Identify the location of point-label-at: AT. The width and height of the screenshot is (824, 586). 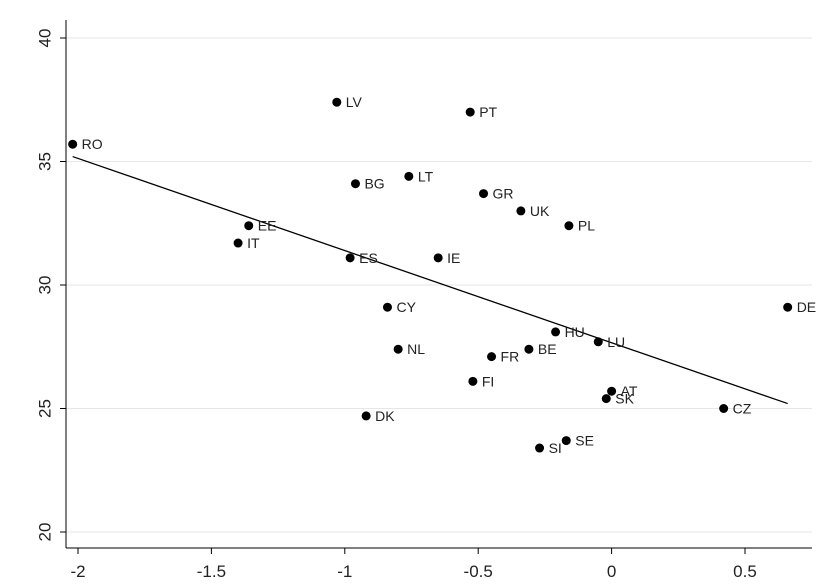
(629, 391).